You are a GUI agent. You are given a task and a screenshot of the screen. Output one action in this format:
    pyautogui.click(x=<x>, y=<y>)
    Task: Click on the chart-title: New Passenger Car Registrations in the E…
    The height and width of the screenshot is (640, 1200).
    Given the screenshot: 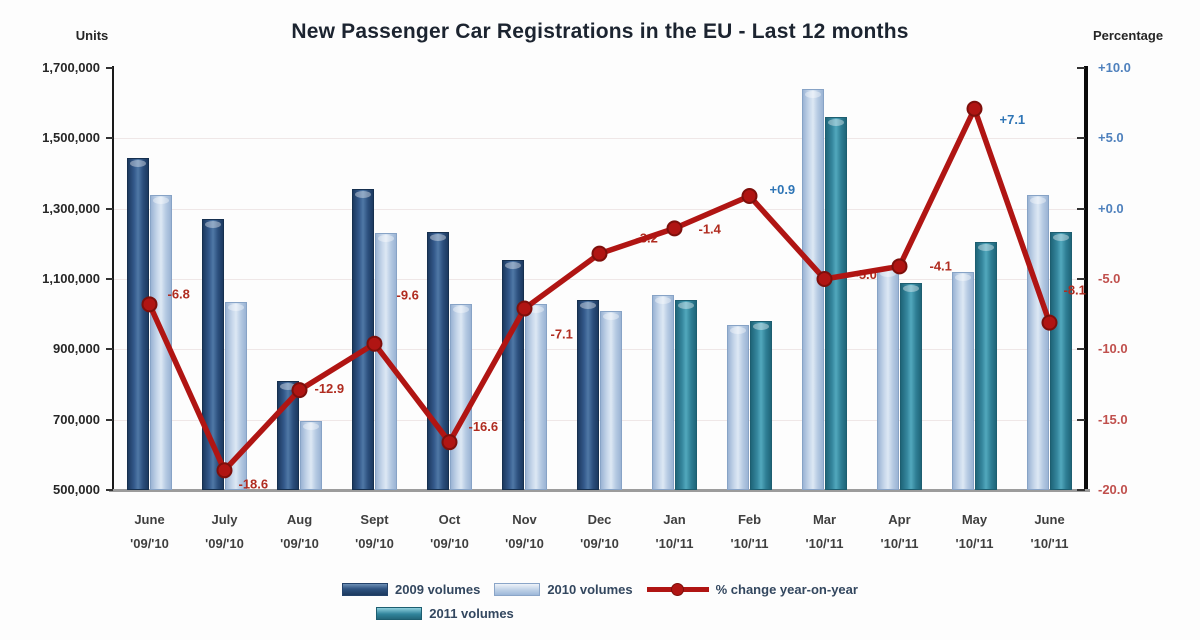 What is the action you would take?
    pyautogui.click(x=600, y=31)
    